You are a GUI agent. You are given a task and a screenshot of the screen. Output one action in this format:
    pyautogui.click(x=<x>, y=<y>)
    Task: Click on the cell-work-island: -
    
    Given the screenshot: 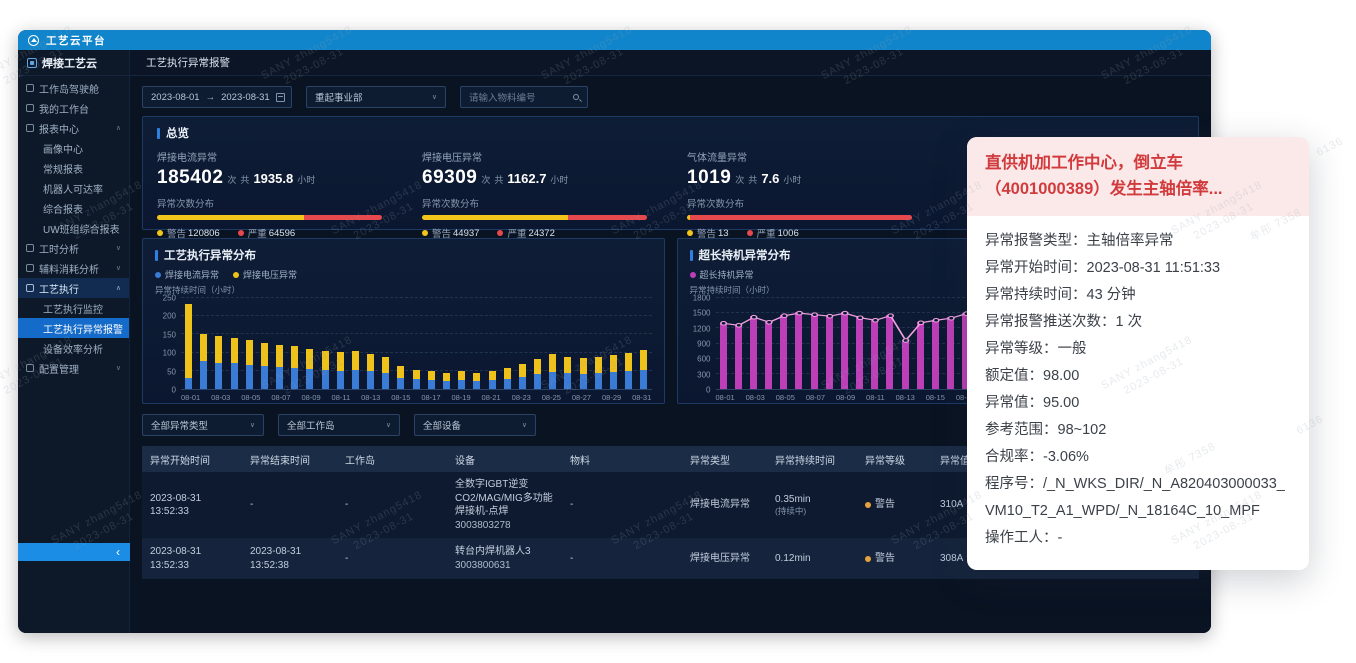 What is the action you would take?
    pyautogui.click(x=347, y=558)
    